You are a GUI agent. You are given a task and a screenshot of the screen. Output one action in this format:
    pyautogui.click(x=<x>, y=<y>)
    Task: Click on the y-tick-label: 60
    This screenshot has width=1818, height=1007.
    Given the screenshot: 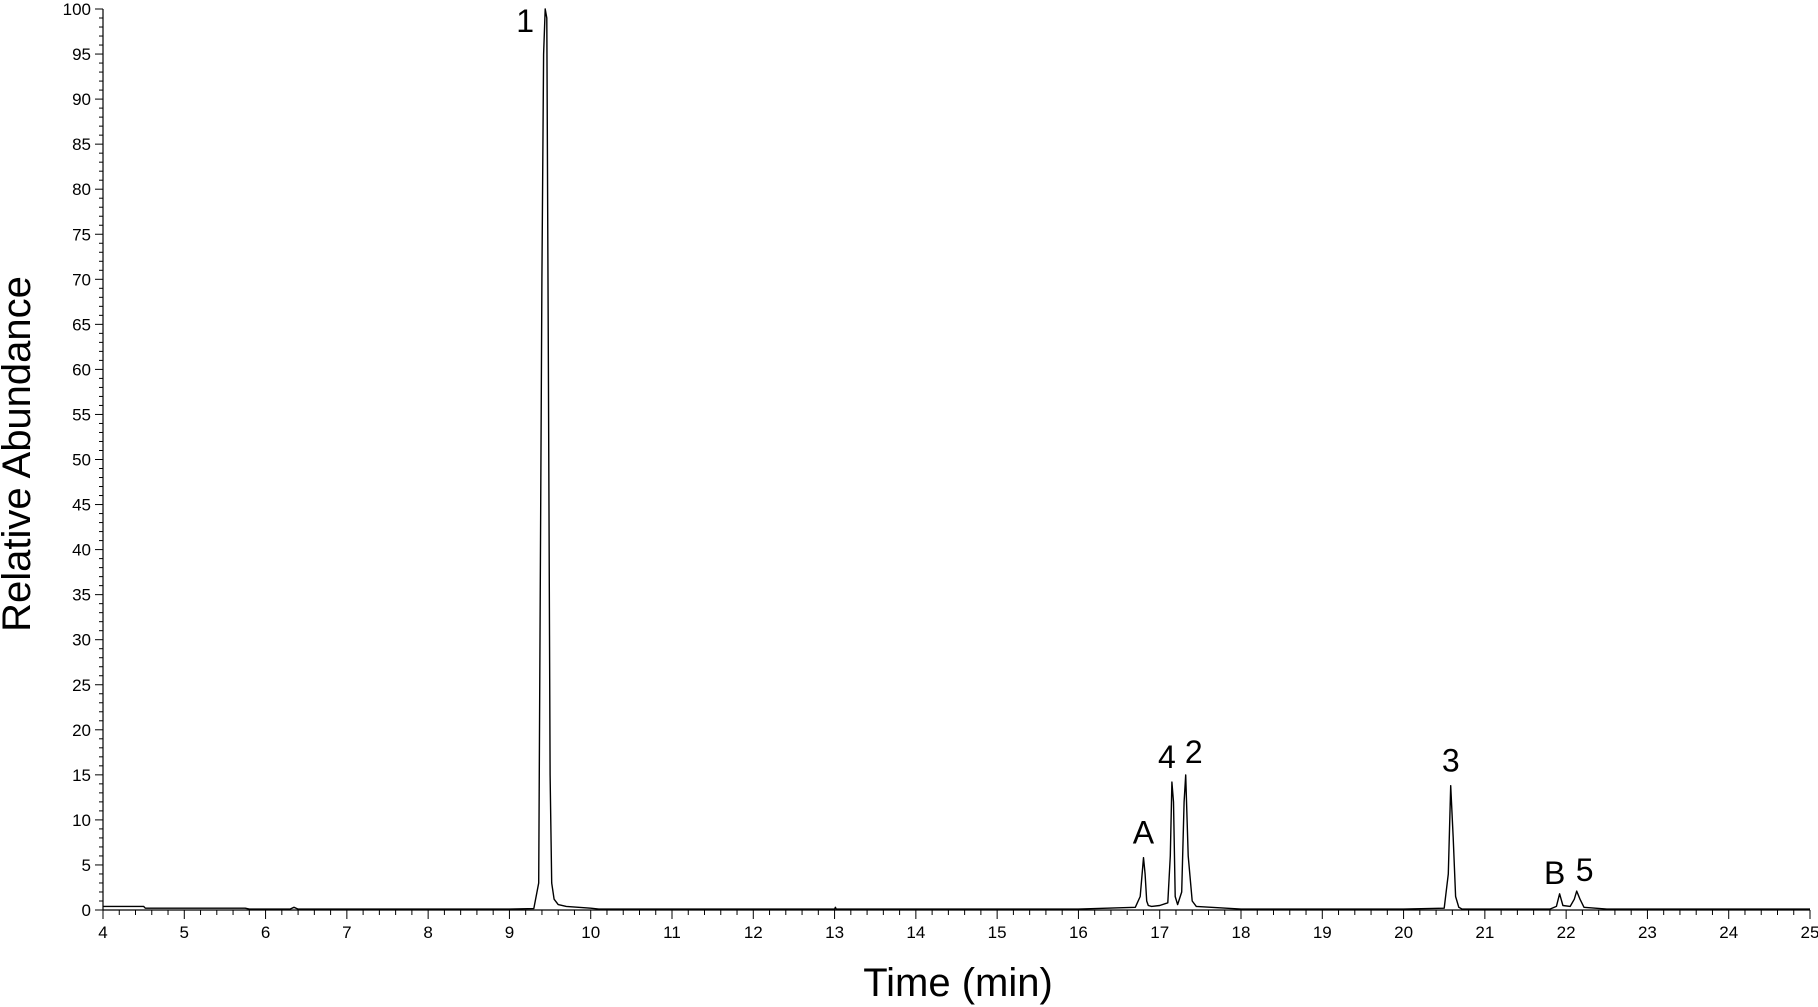 What is the action you would take?
    pyautogui.click(x=81, y=369)
    